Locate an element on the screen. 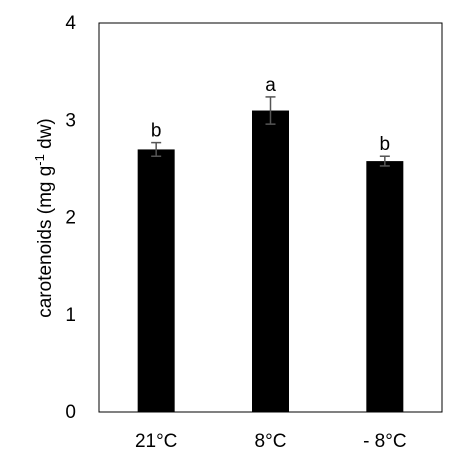  y-tick-label: 4 is located at coordinates (70, 23).